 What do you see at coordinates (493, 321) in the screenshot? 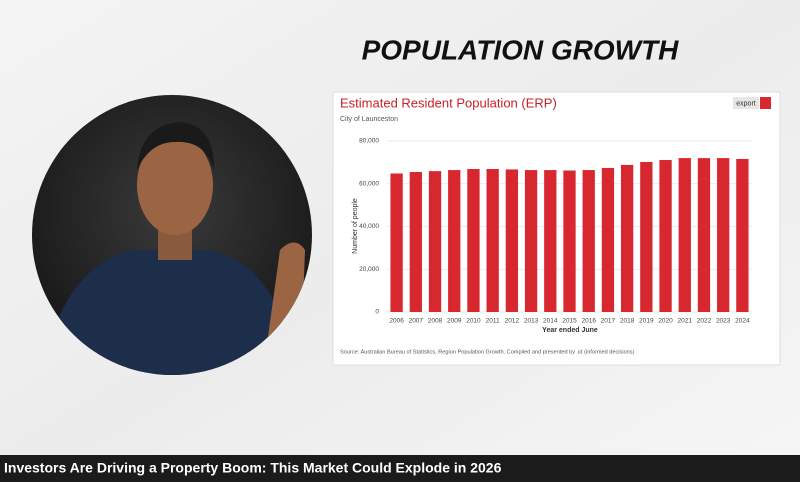
I see `x-tick-label: 2011` at bounding box center [493, 321].